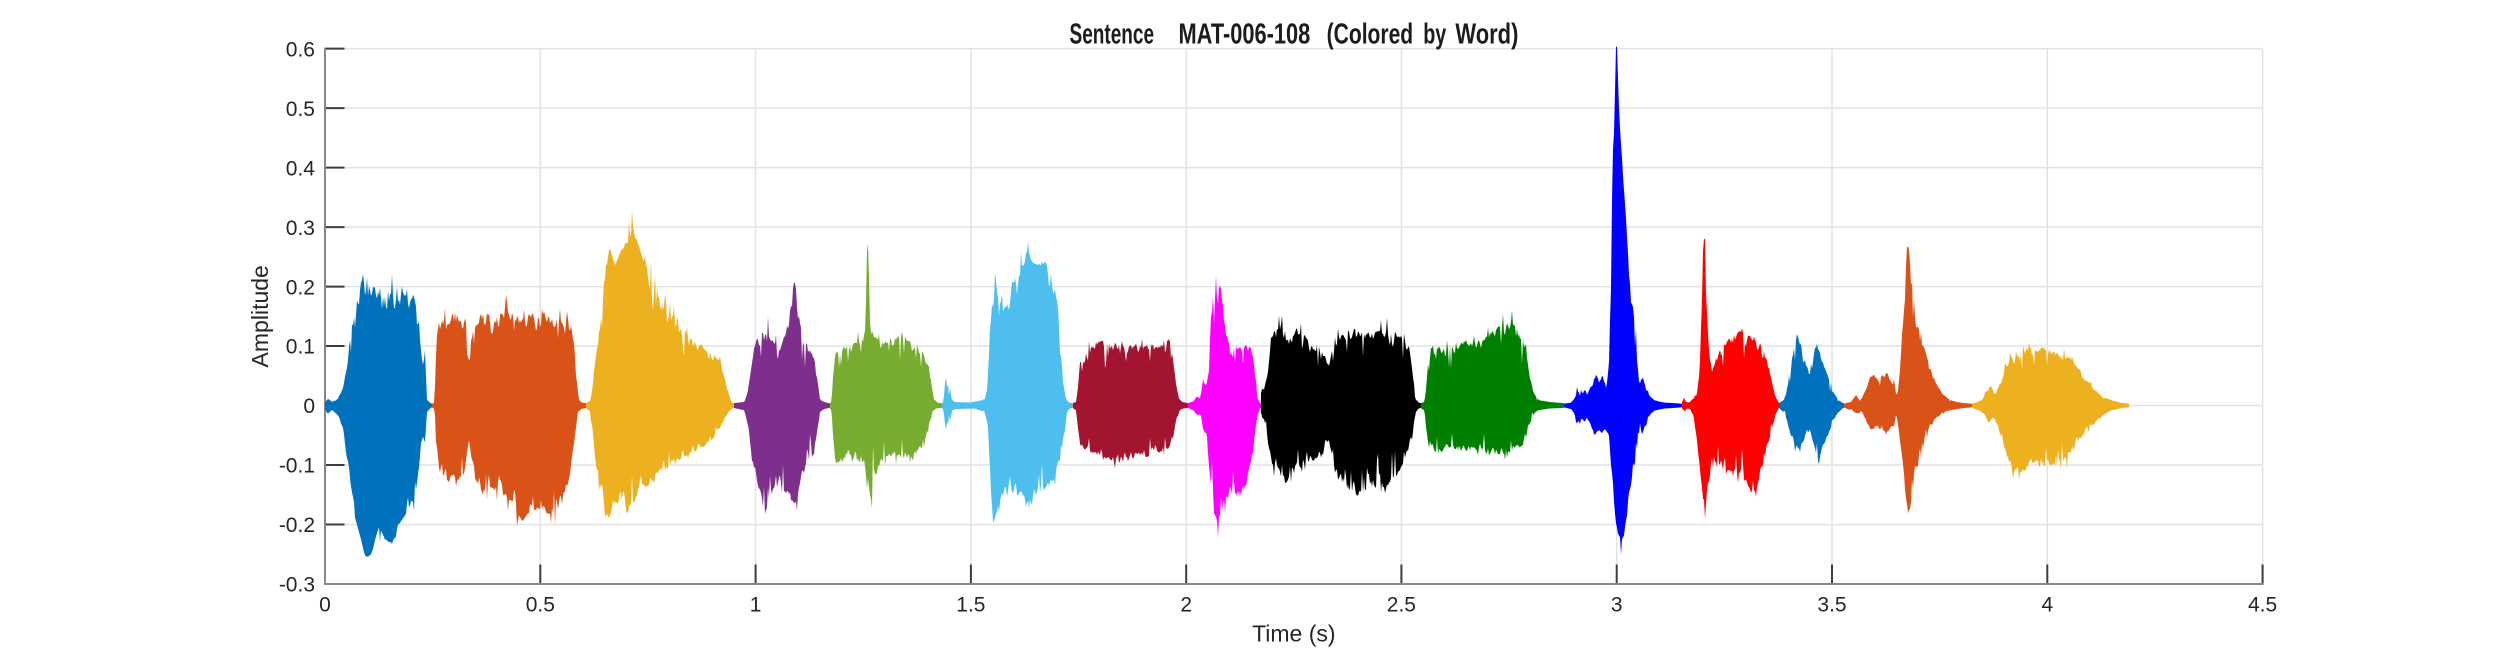  Describe the element at coordinates (301, 168) in the screenshot. I see `svg-text: 0.4` at that location.